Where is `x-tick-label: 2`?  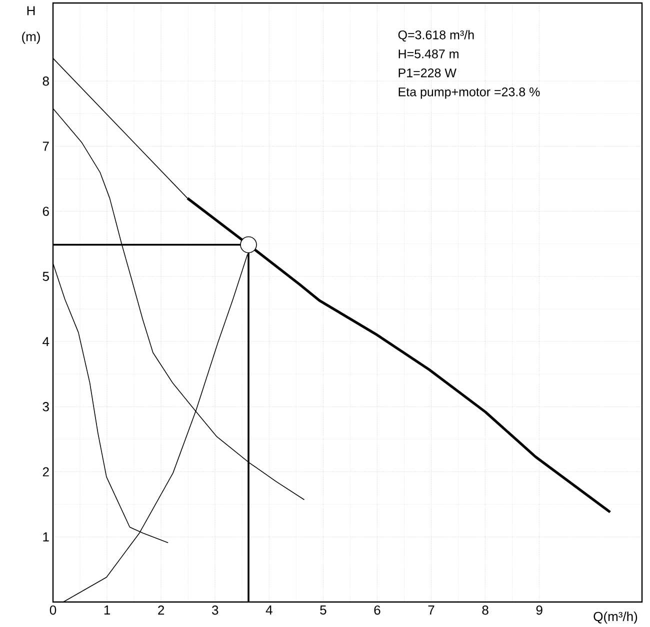
x-tick-label: 2 is located at coordinates (161, 610).